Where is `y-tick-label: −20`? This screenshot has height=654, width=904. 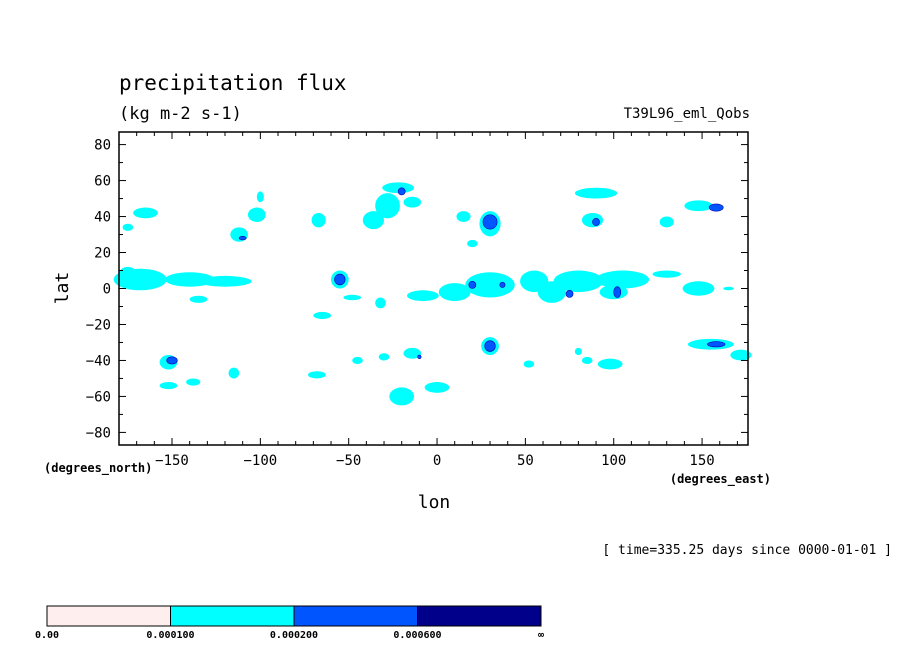 y-tick-label: −20 is located at coordinates (98, 325).